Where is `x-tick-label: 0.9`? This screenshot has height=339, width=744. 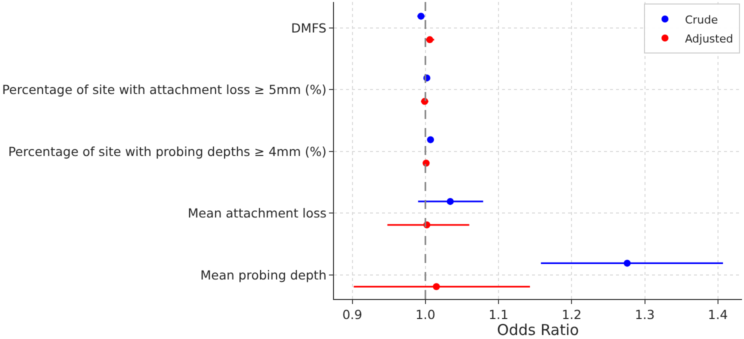
x-tick-label: 0.9 is located at coordinates (352, 314).